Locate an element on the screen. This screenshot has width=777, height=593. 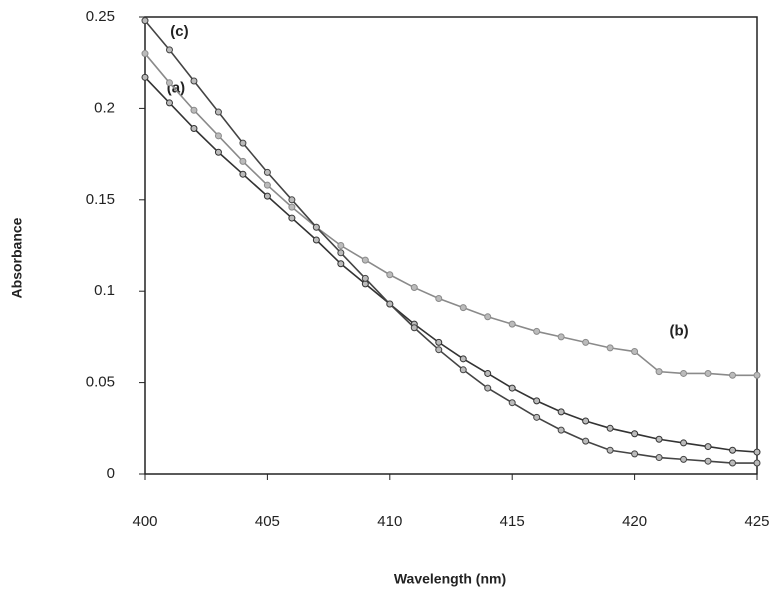
x-tick-label: 400 is located at coordinates (144, 521).